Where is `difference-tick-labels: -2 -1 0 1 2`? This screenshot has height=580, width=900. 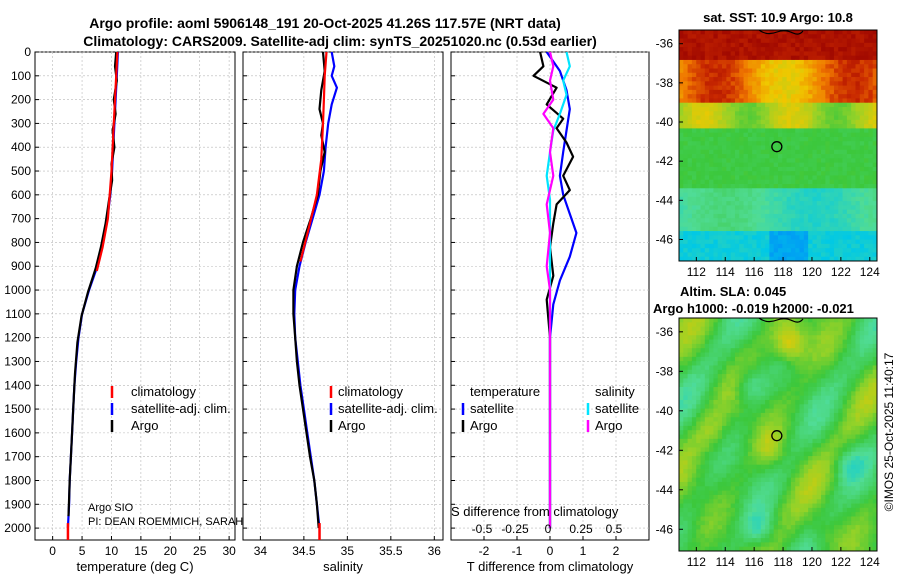 difference-tick-labels: -2 -1 0 1 2 is located at coordinates (549, 551).